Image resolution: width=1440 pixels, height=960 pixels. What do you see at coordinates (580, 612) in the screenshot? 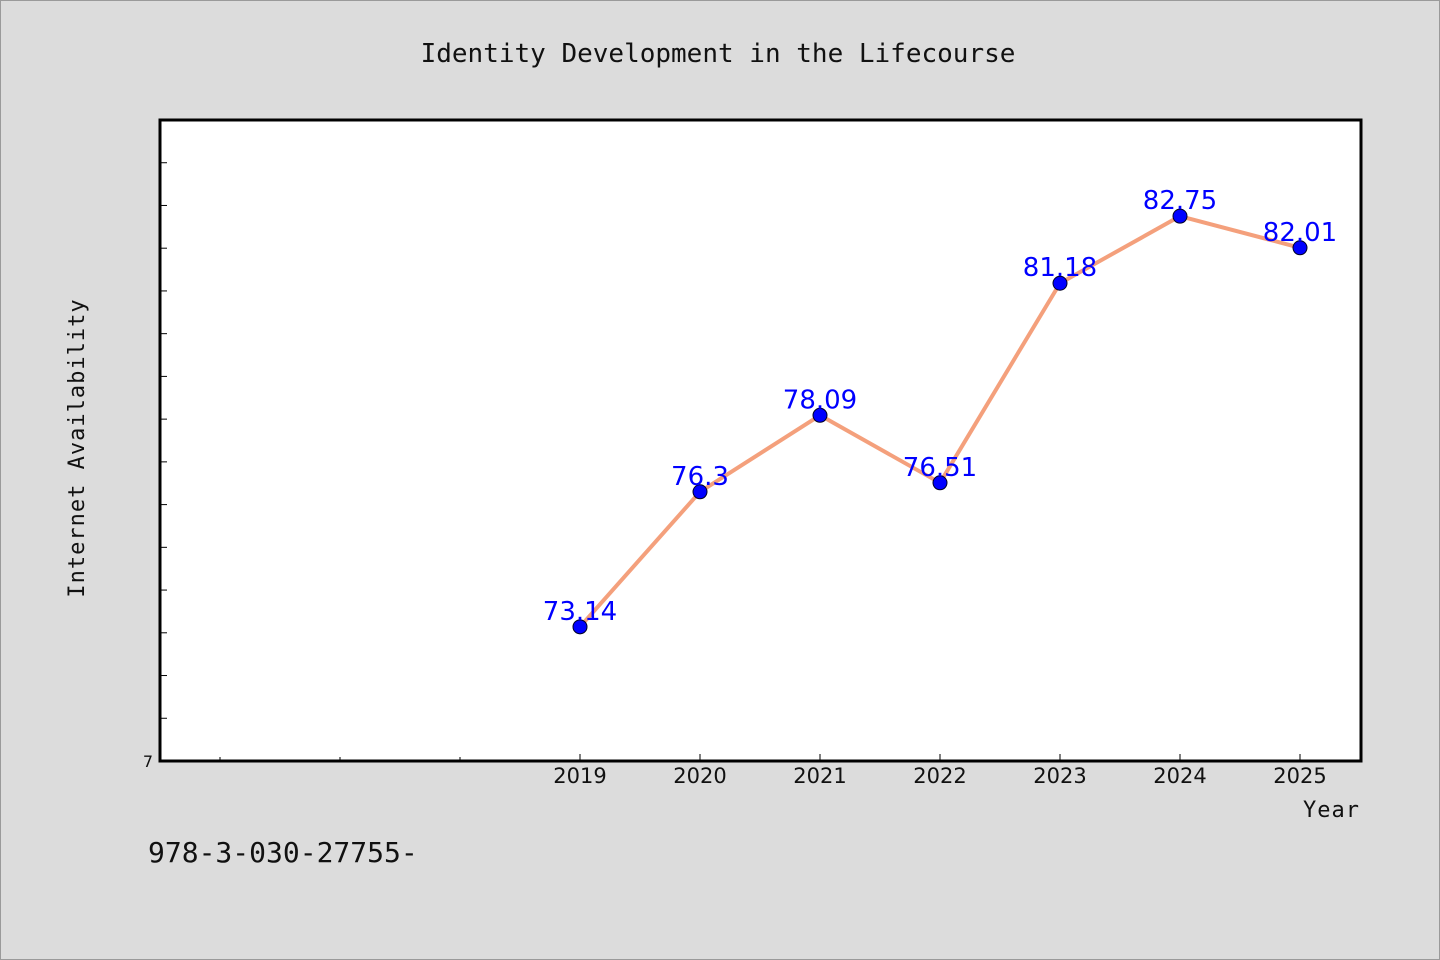
I see `data-label: 73.14` at bounding box center [580, 612].